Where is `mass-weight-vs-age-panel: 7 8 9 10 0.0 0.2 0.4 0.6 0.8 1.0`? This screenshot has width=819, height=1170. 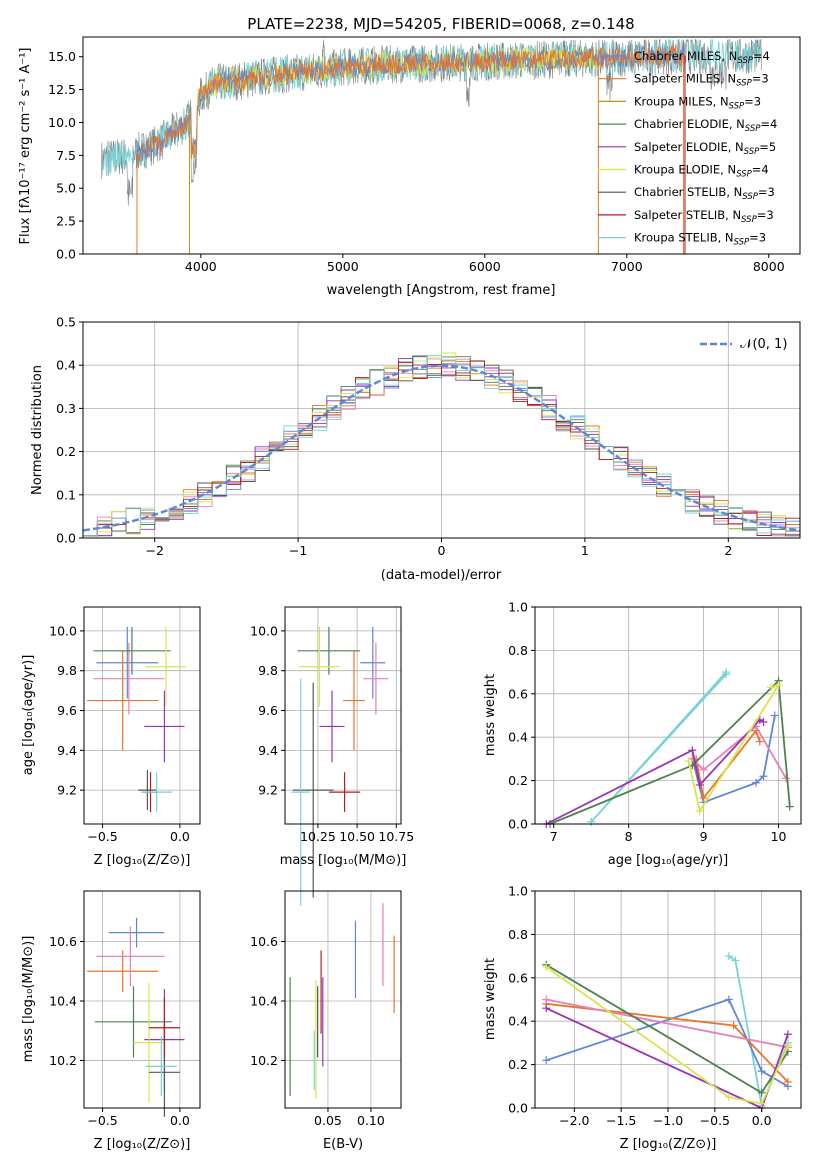 mass-weight-vs-age-panel: 7 8 9 10 0.0 0.2 0.4 0.6 0.8 1.0 is located at coordinates (655, 722).